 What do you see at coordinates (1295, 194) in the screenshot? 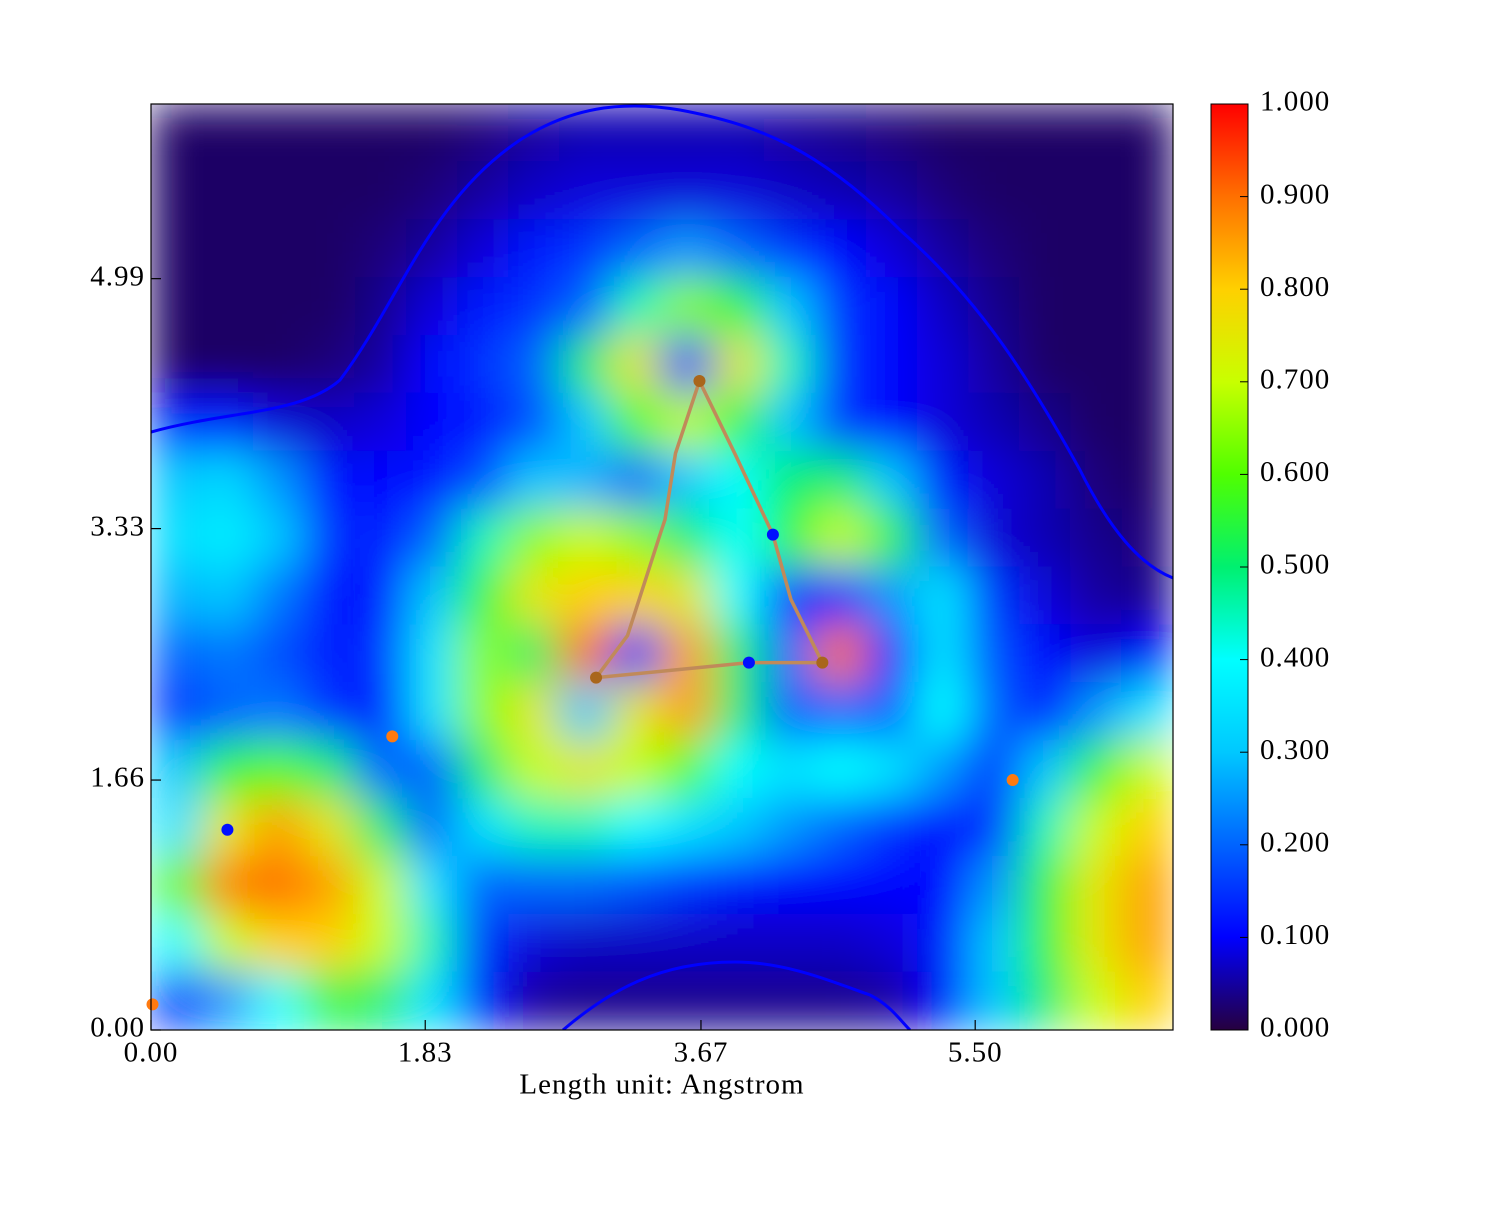
I see `colorbar-tick-label: 0.900` at bounding box center [1295, 194].